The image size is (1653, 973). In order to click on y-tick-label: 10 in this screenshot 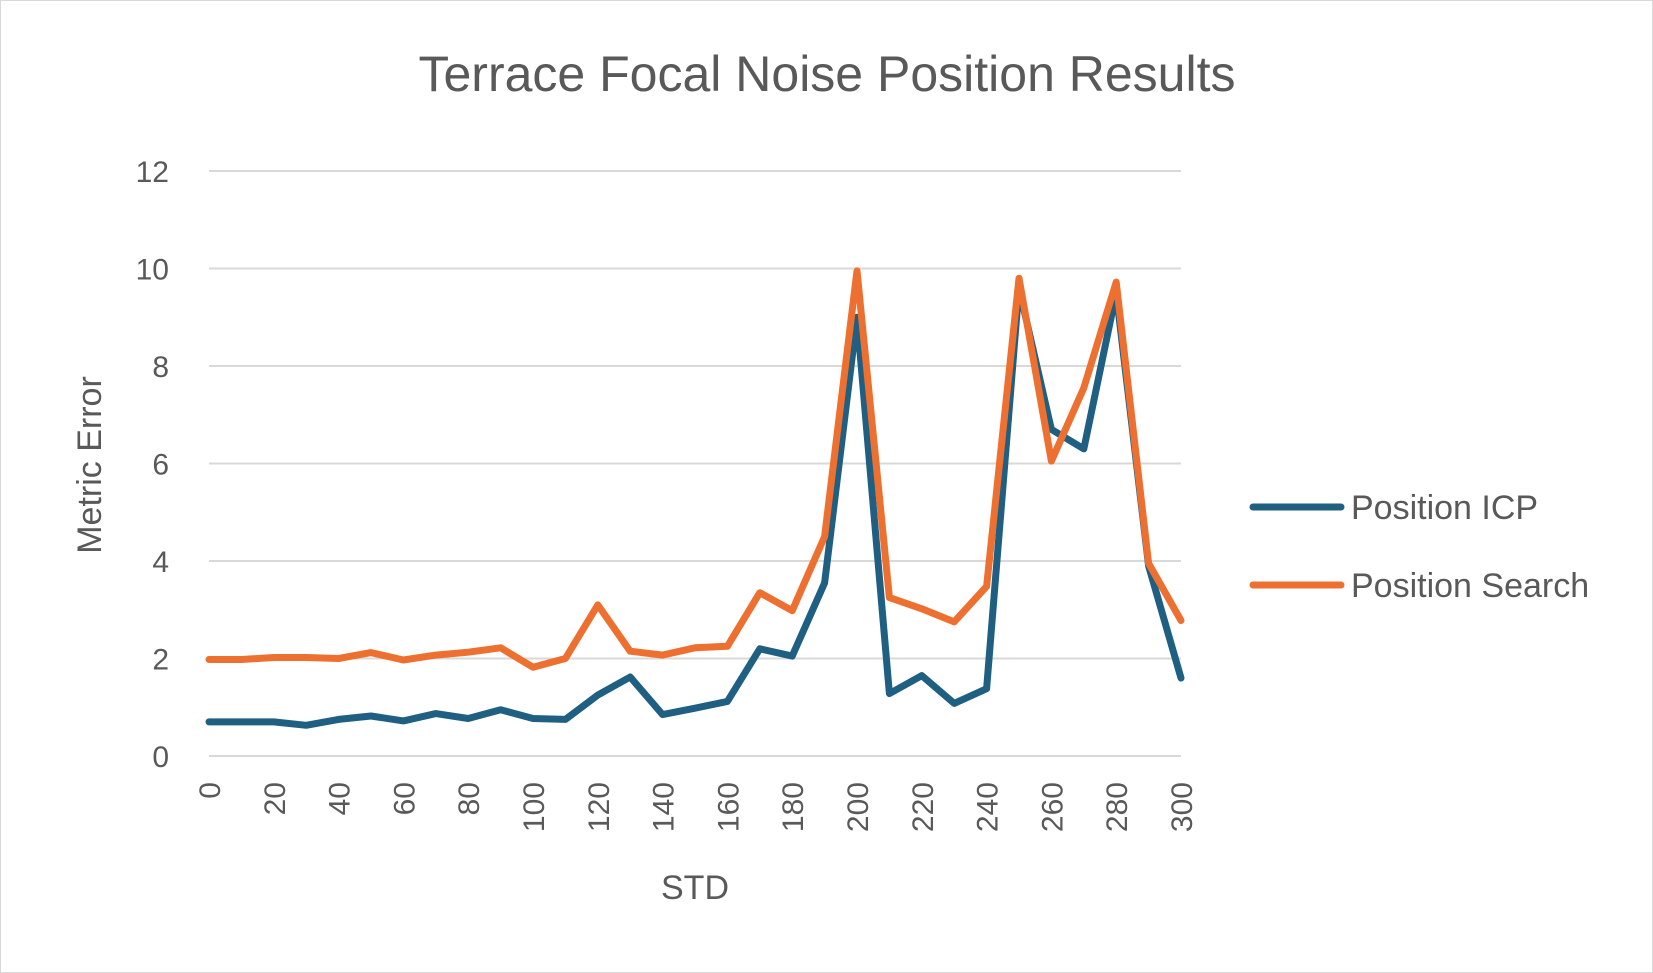, I will do `click(152, 270)`.